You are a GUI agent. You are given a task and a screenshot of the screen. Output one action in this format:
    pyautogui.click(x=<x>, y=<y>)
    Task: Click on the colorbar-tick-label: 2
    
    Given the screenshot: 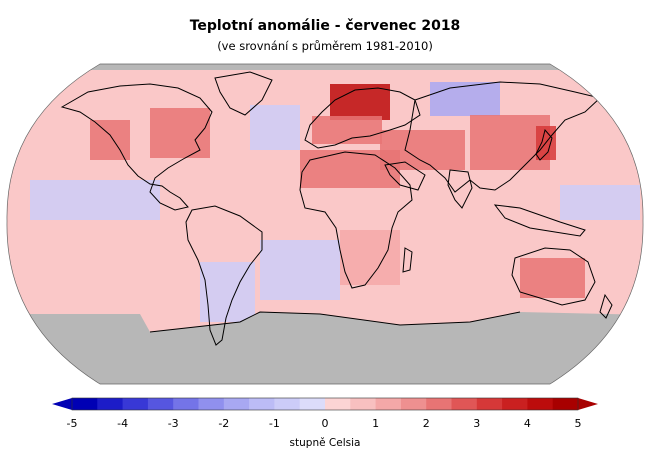 What is the action you would take?
    pyautogui.click(x=426, y=423)
    